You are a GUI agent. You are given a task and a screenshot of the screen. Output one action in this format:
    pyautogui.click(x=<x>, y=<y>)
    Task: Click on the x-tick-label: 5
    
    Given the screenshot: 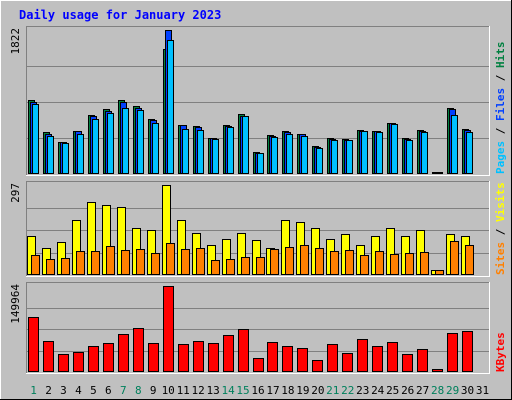 What is the action you would take?
    pyautogui.click(x=93, y=390)
    